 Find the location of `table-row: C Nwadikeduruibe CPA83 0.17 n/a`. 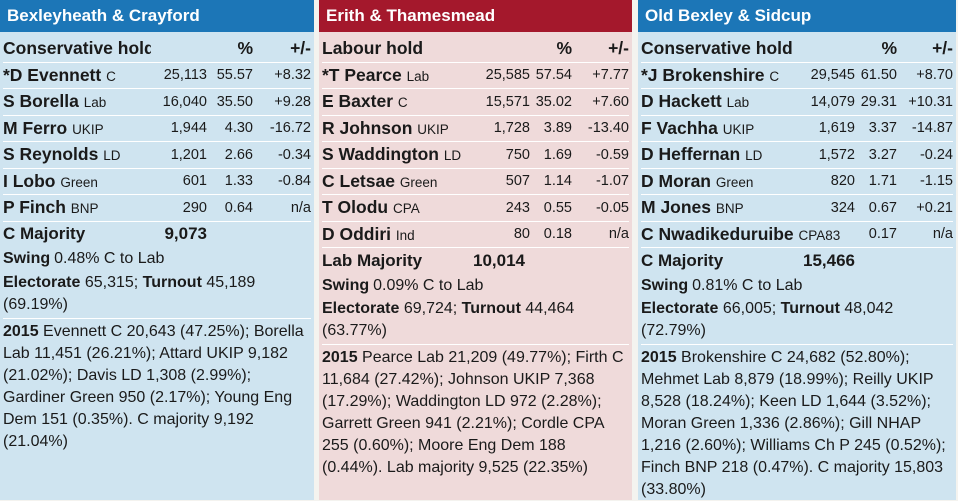

table-row: C Nwadikeduruibe CPA83 0.17 n/a is located at coordinates (797, 234).